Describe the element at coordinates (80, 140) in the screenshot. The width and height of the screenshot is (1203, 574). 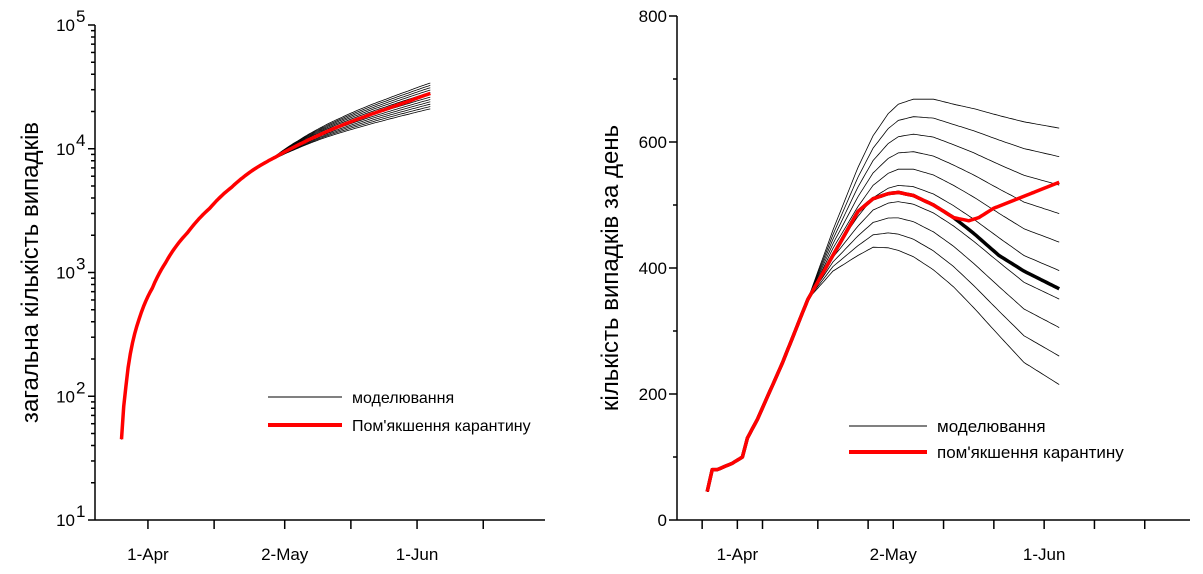
I see `y-tick-exponent: 4` at that location.